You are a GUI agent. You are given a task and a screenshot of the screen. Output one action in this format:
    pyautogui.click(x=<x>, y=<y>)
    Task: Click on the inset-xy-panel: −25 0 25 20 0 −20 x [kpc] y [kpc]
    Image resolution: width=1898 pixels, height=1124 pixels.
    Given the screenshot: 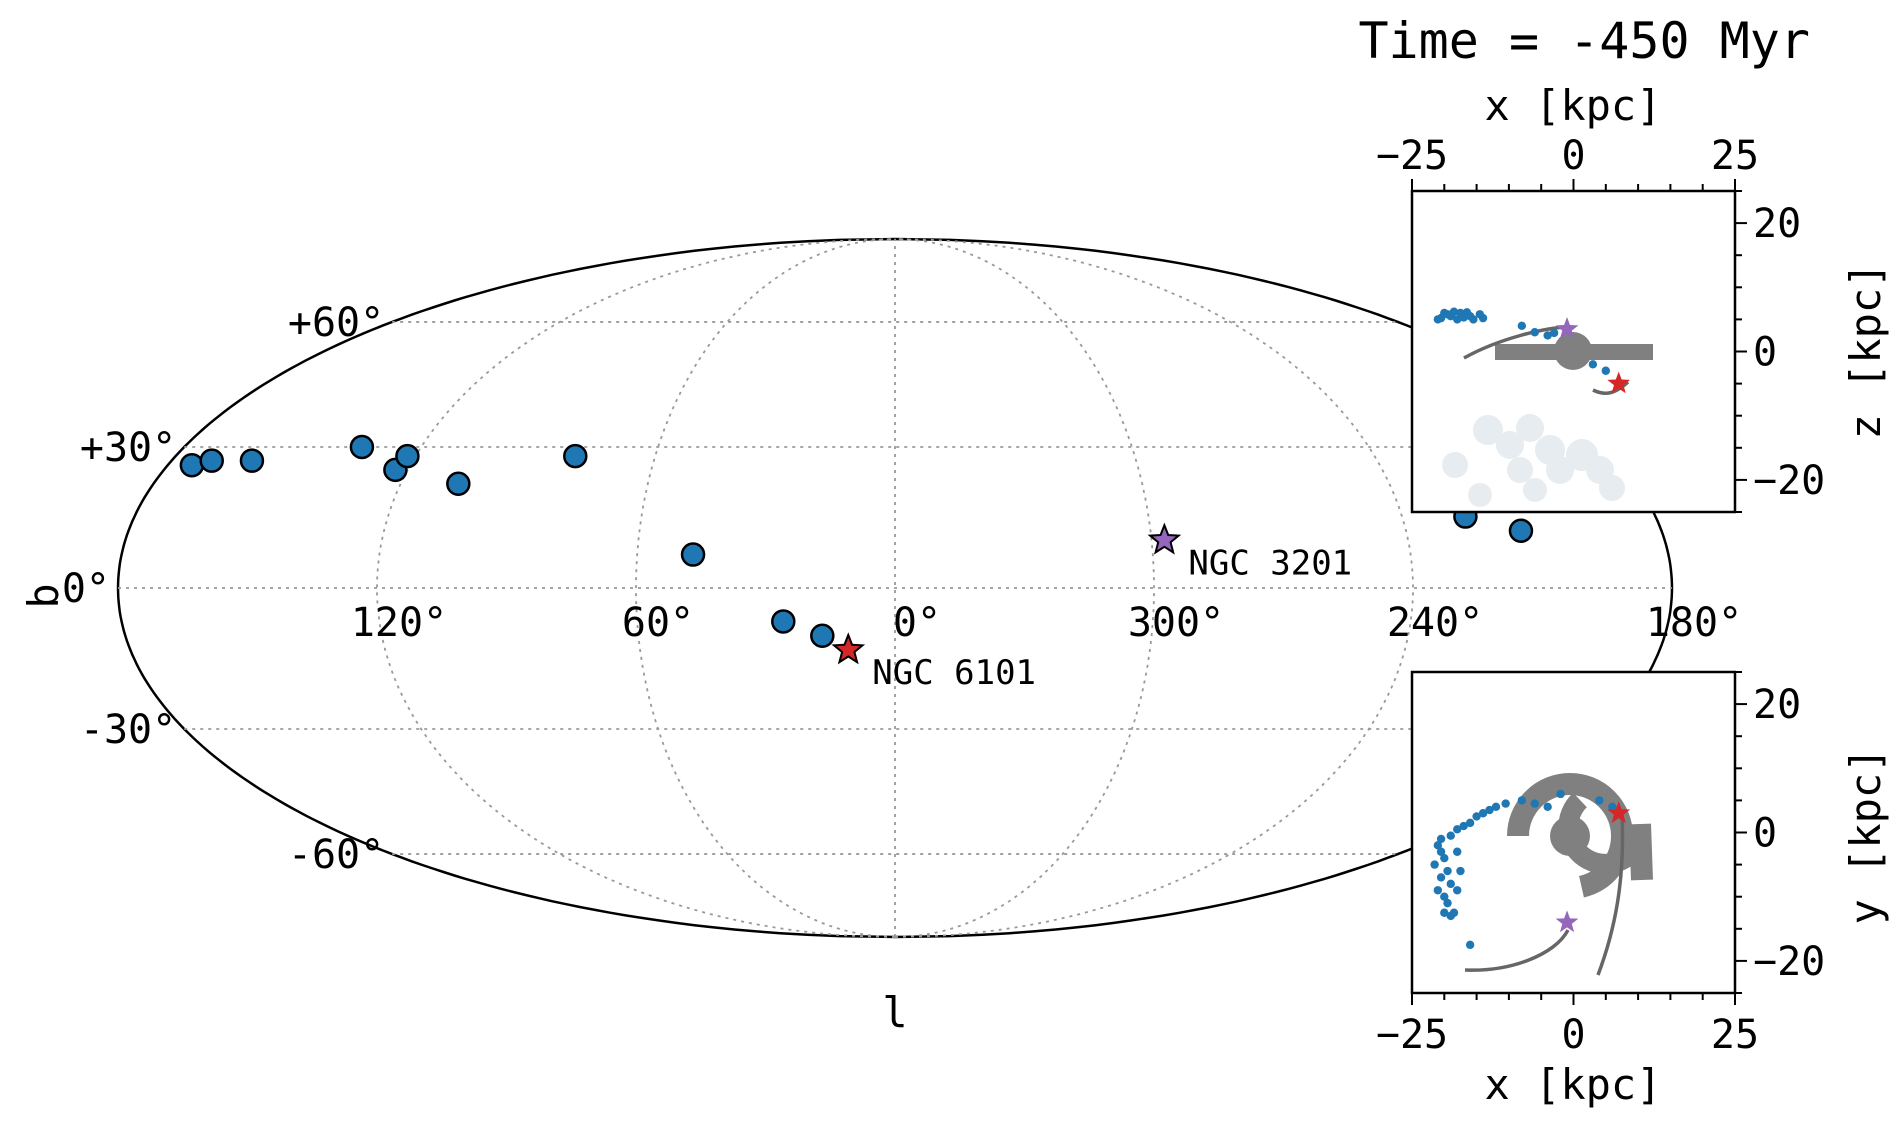 What is the action you would take?
    pyautogui.click(x=1633, y=889)
    